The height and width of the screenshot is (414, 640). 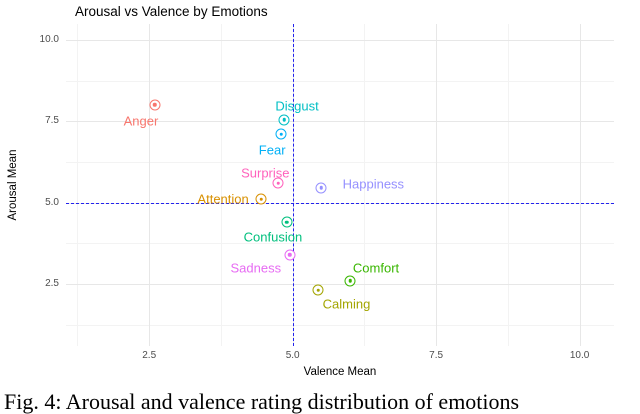 I want to click on x-tick-label: 7.5, so click(x=436, y=355).